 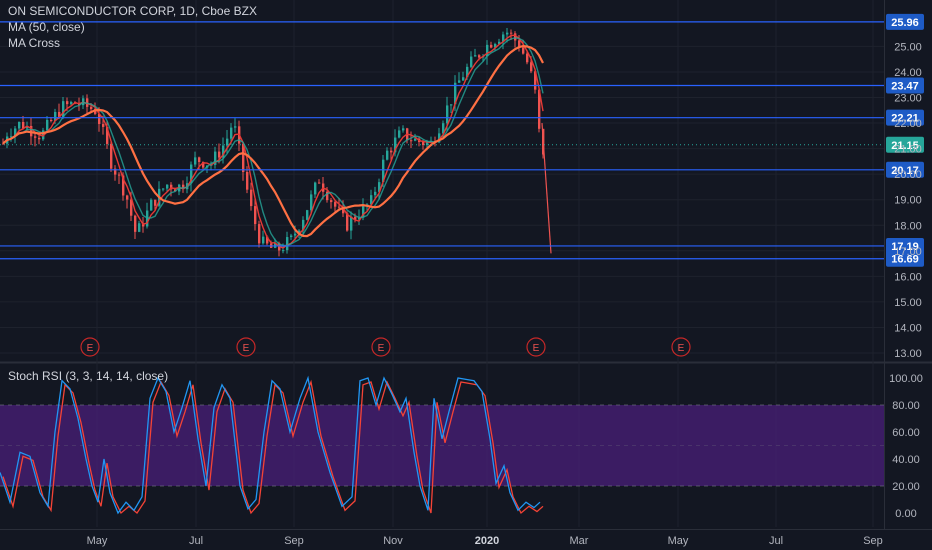 I want to click on price-level-tag-label: 17.19, so click(x=905, y=247).